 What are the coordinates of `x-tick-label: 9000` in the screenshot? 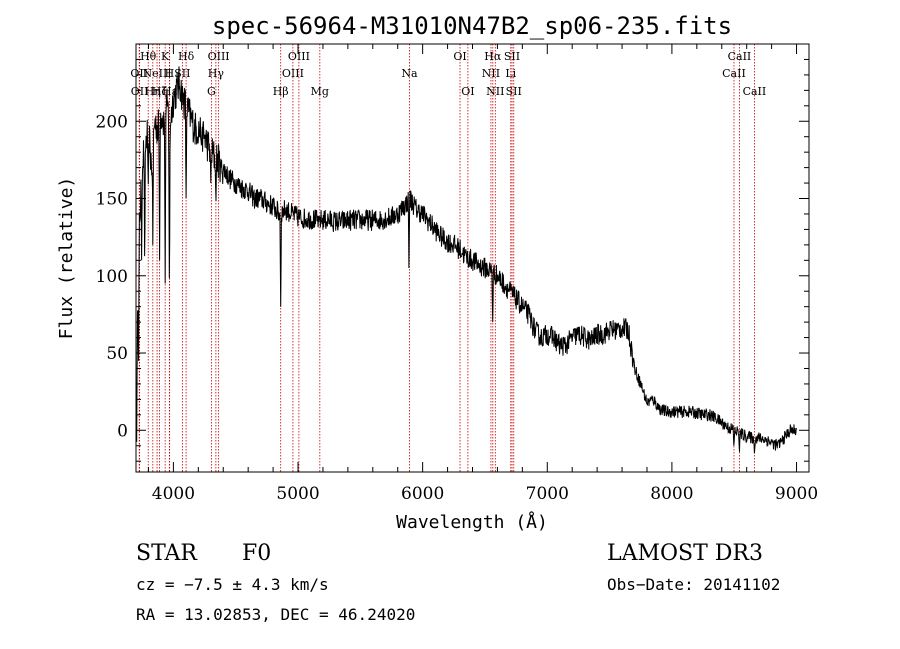 It's located at (796, 494).